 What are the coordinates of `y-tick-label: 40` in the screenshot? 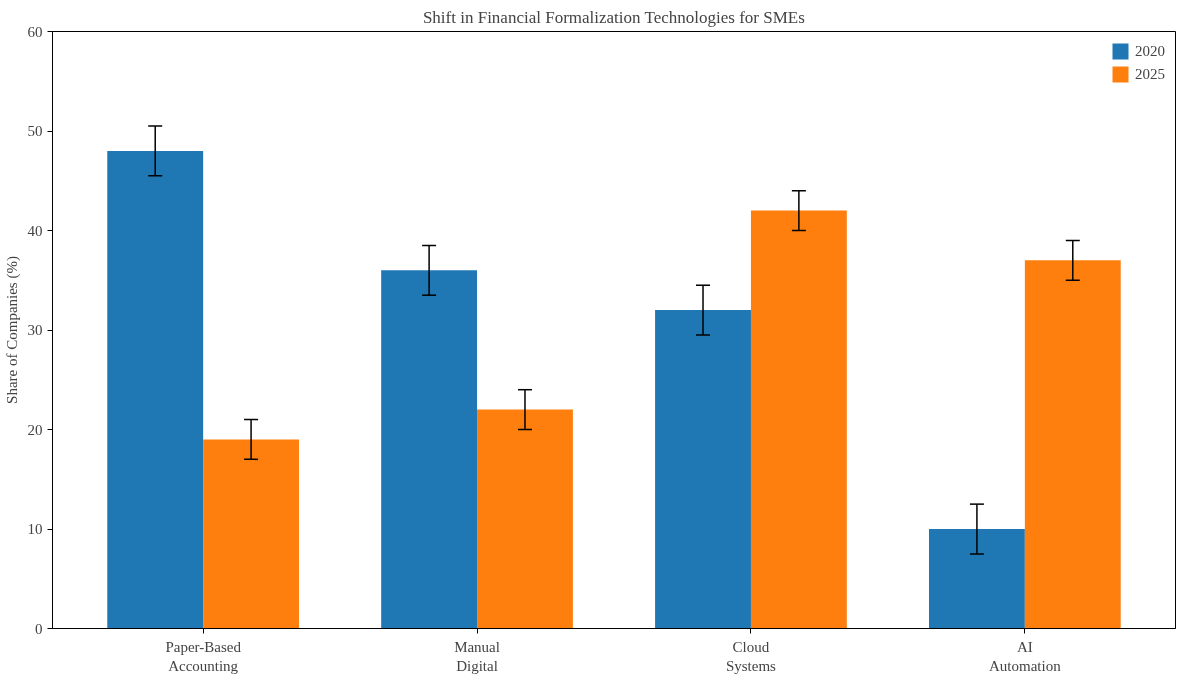 It's located at (35, 230).